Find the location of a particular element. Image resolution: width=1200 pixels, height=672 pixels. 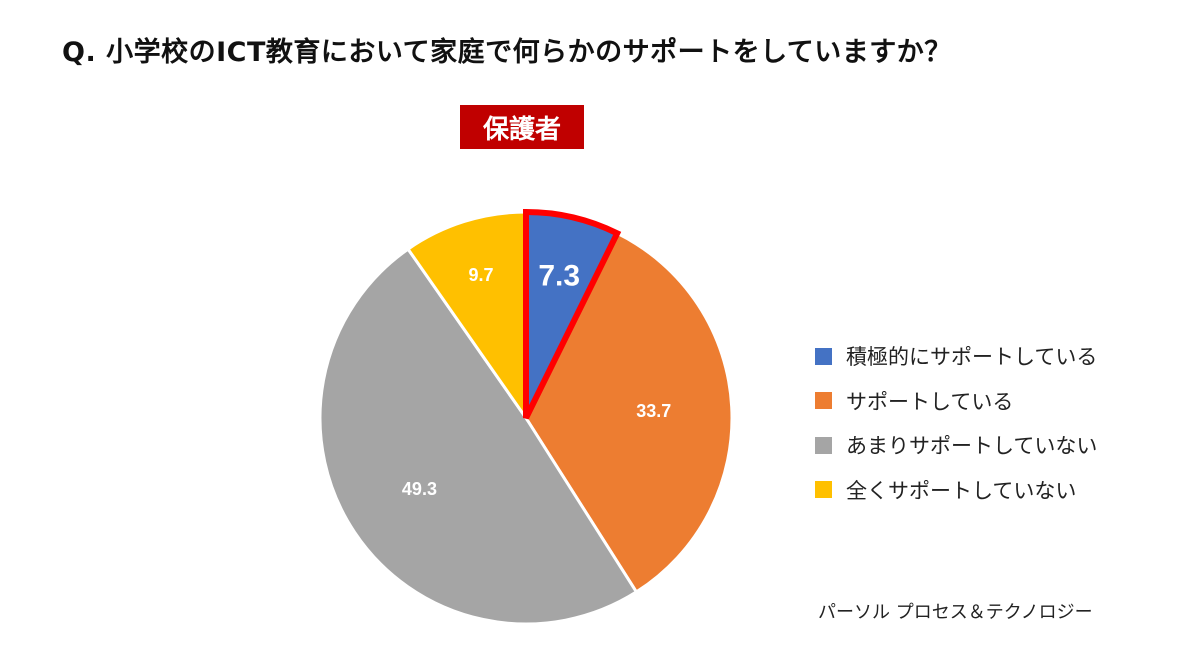

label-little-support: 49.3 is located at coordinates (419, 489).